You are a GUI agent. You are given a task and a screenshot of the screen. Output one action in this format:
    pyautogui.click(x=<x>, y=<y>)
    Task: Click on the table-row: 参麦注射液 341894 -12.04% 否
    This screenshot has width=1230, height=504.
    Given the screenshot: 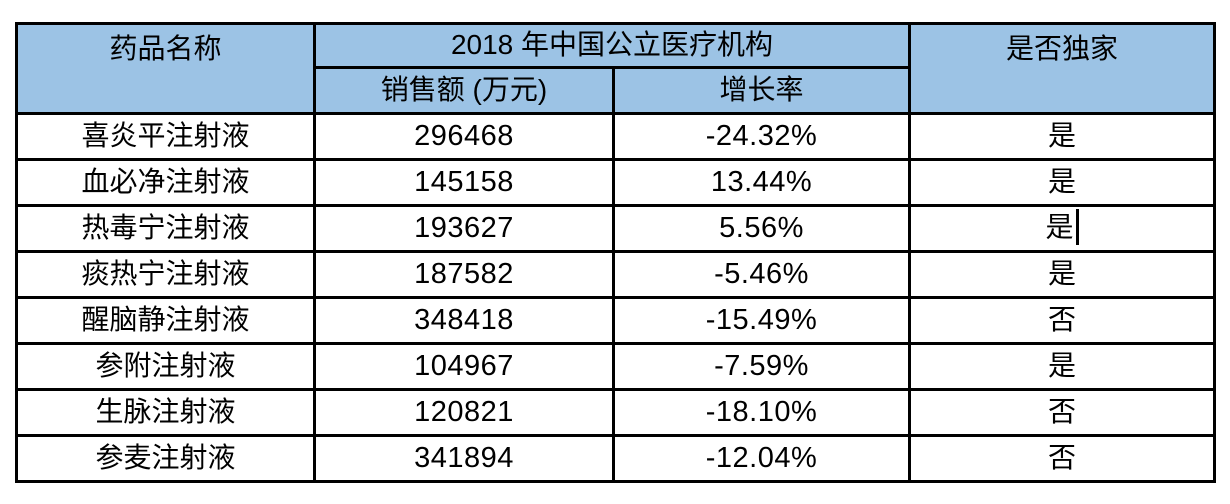 What is the action you would take?
    pyautogui.click(x=616, y=458)
    